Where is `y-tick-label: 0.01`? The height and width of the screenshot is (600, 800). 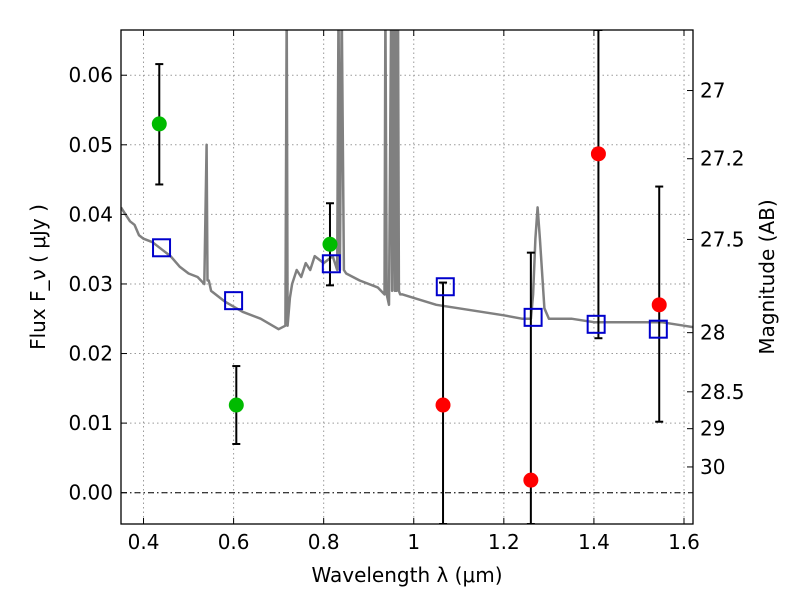 y-tick-label: 0.01 is located at coordinates (90, 423).